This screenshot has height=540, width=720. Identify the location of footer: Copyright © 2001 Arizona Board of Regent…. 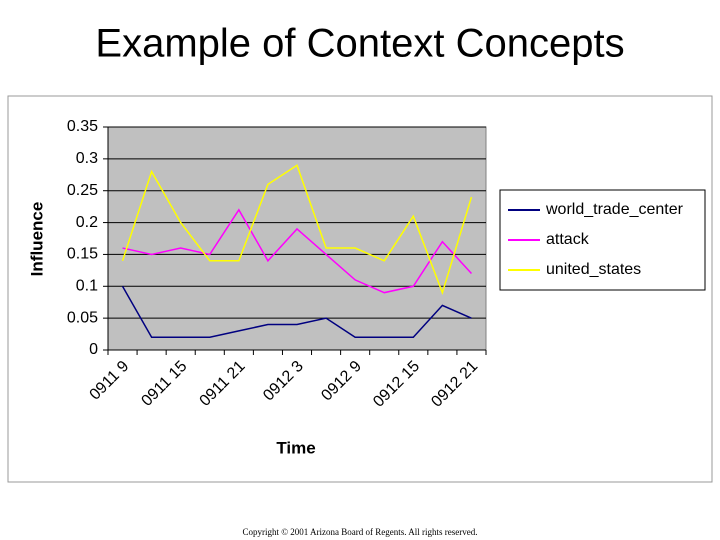
(359, 532).